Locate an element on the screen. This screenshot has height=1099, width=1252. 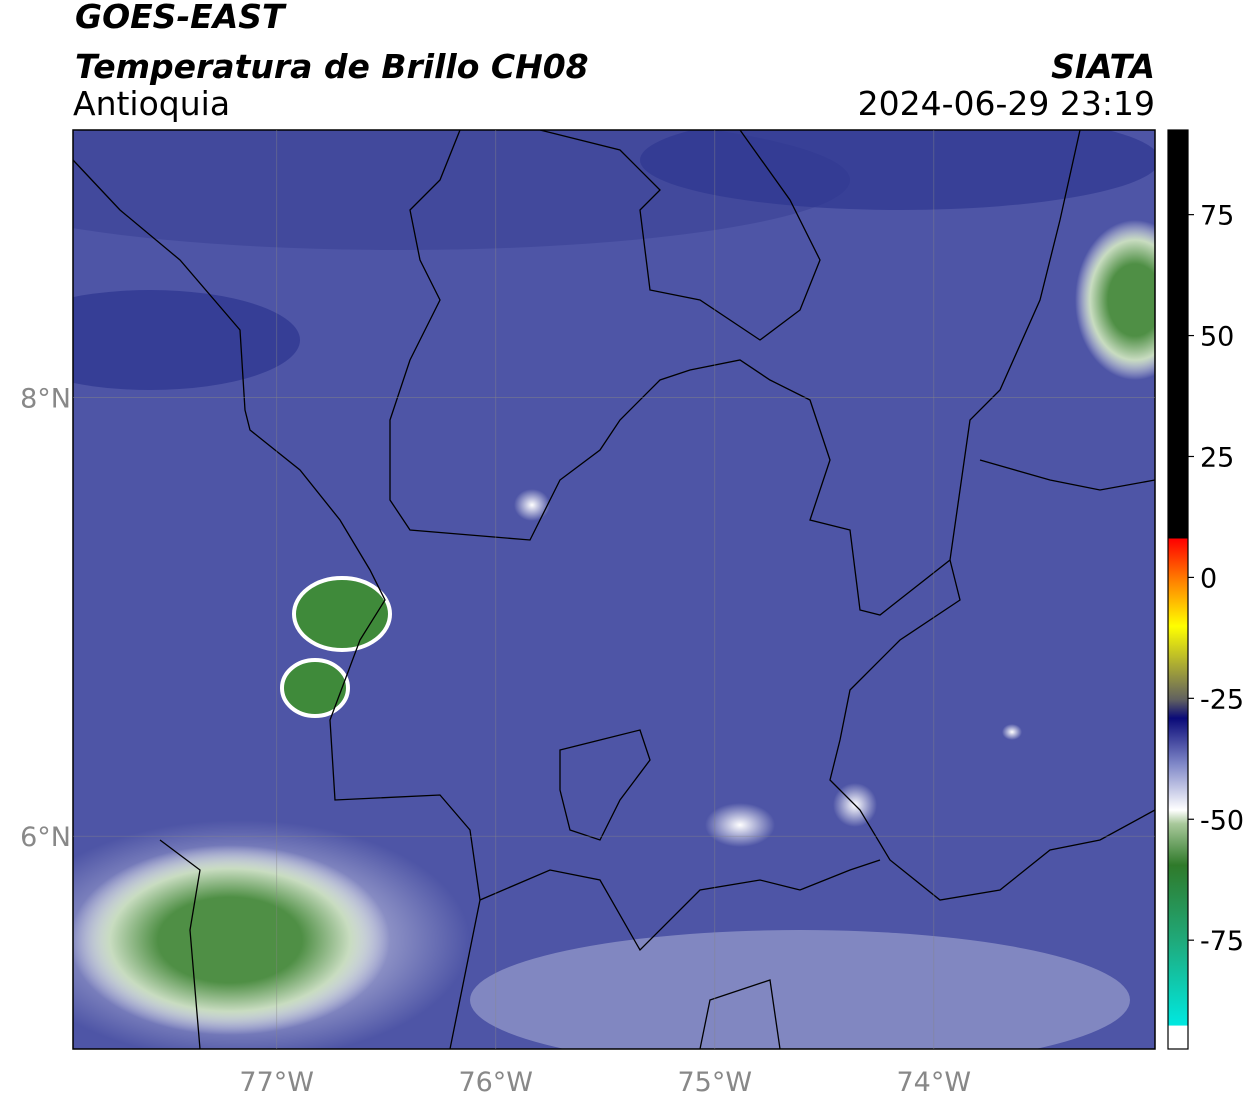
subtitle: Temperatura de Brillo CH08 is located at coordinates (332, 66).